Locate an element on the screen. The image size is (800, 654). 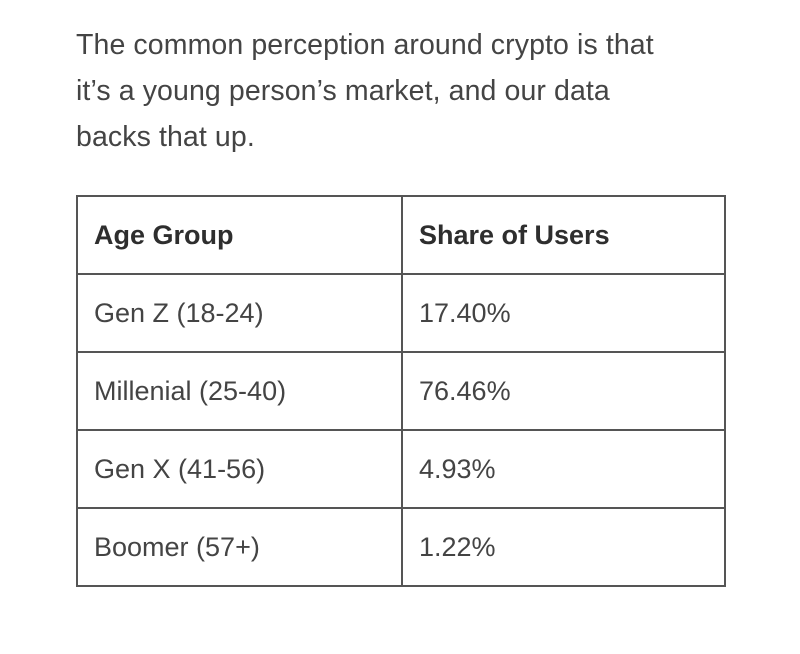
table-row: Boomer (57+) 1.22% is located at coordinates (401, 547).